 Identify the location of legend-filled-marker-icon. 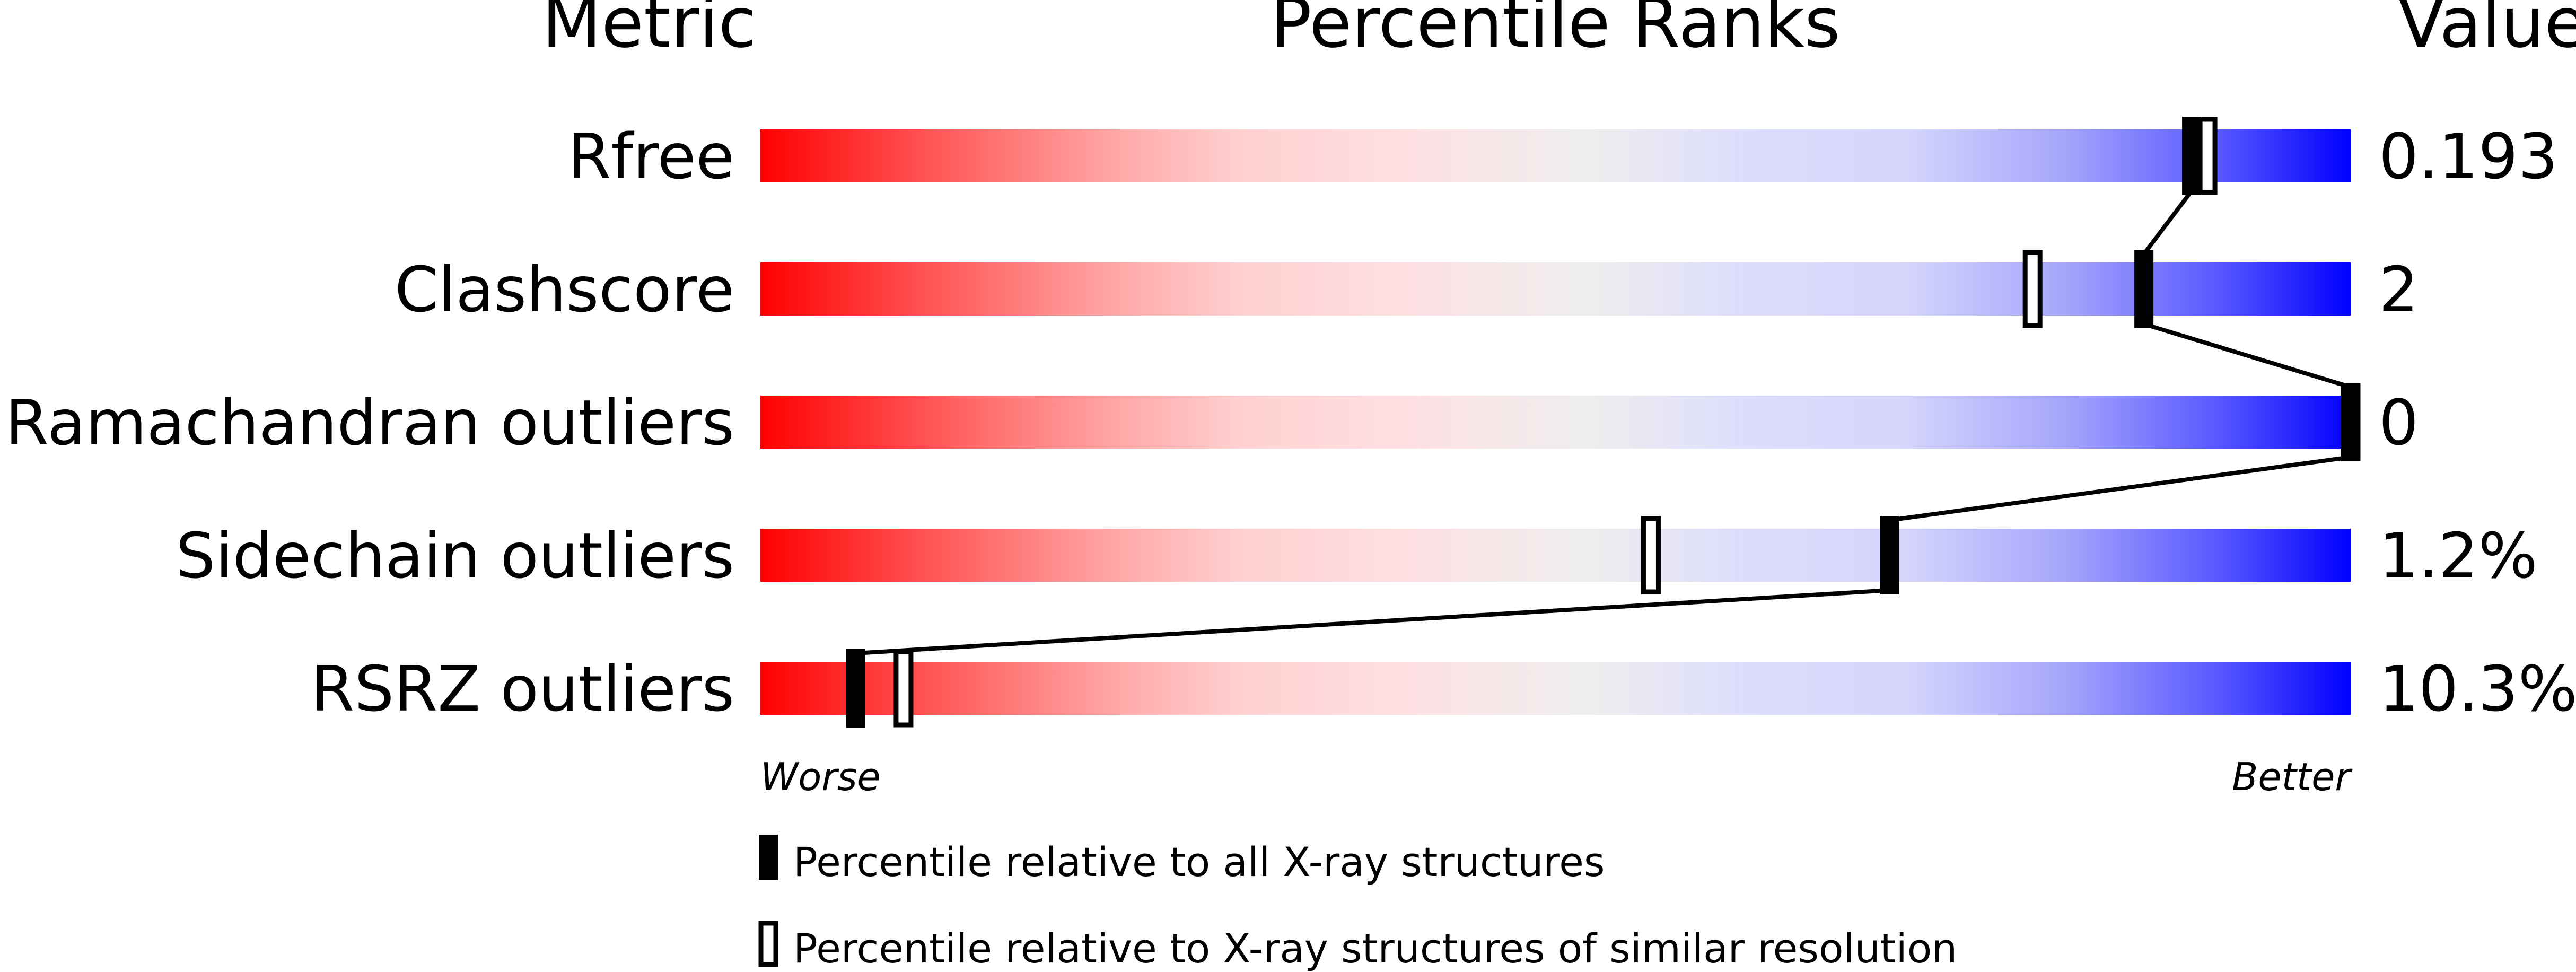
(768, 857).